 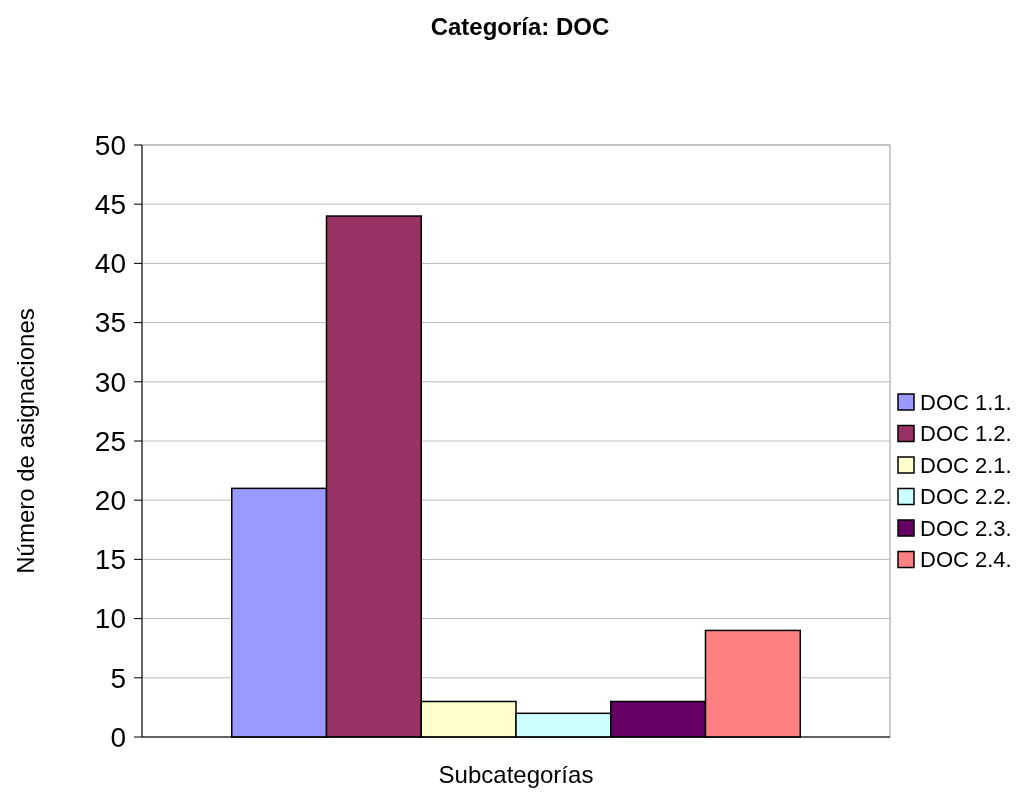 I want to click on legend-label: DOC 2.1., so click(x=966, y=465).